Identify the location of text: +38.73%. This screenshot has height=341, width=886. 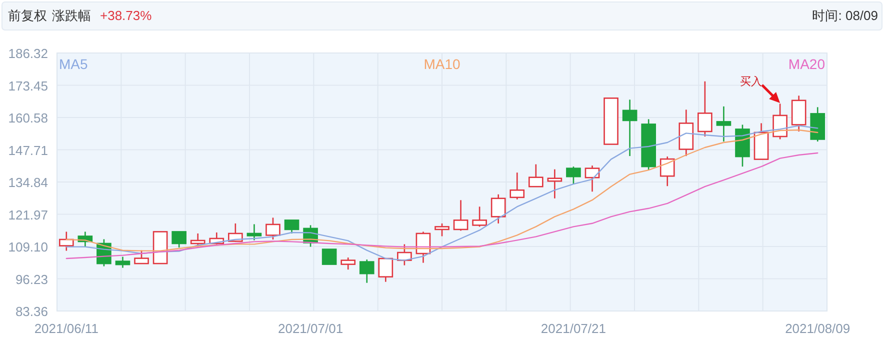
(126, 15).